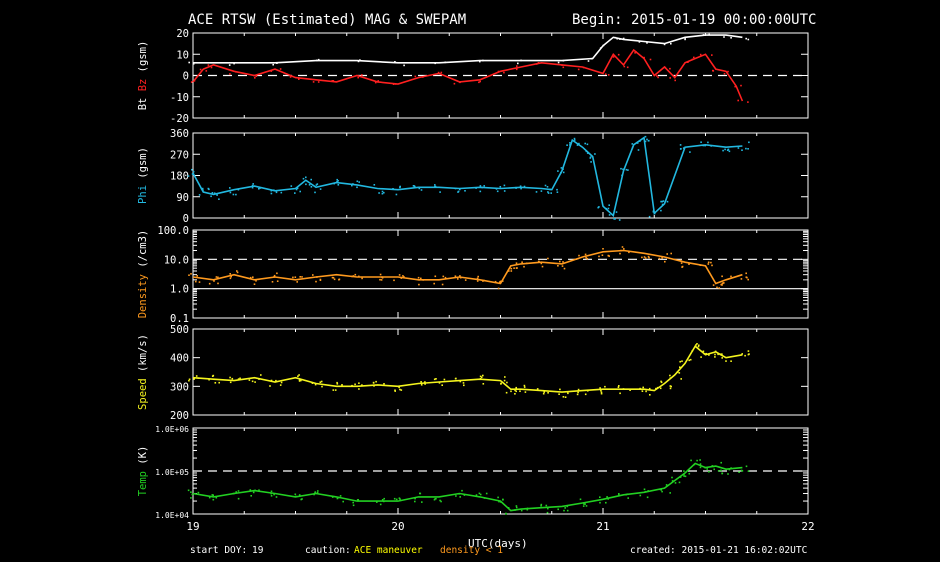 The width and height of the screenshot is (940, 562). I want to click on speed-y-tick-label: 300, so click(179, 387).